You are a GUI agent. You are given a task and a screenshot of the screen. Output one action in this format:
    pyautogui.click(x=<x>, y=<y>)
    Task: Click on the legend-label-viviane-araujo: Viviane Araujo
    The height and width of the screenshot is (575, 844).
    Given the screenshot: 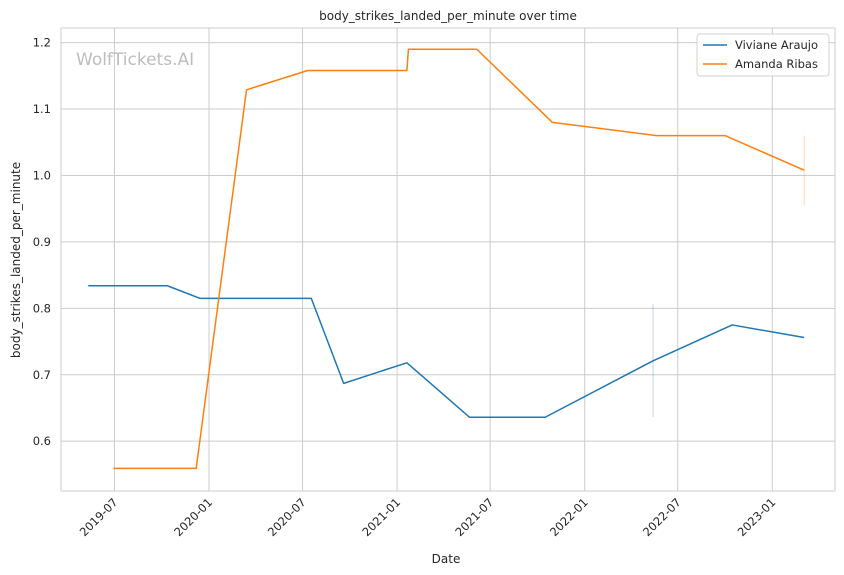 What is the action you would take?
    pyautogui.click(x=776, y=45)
    